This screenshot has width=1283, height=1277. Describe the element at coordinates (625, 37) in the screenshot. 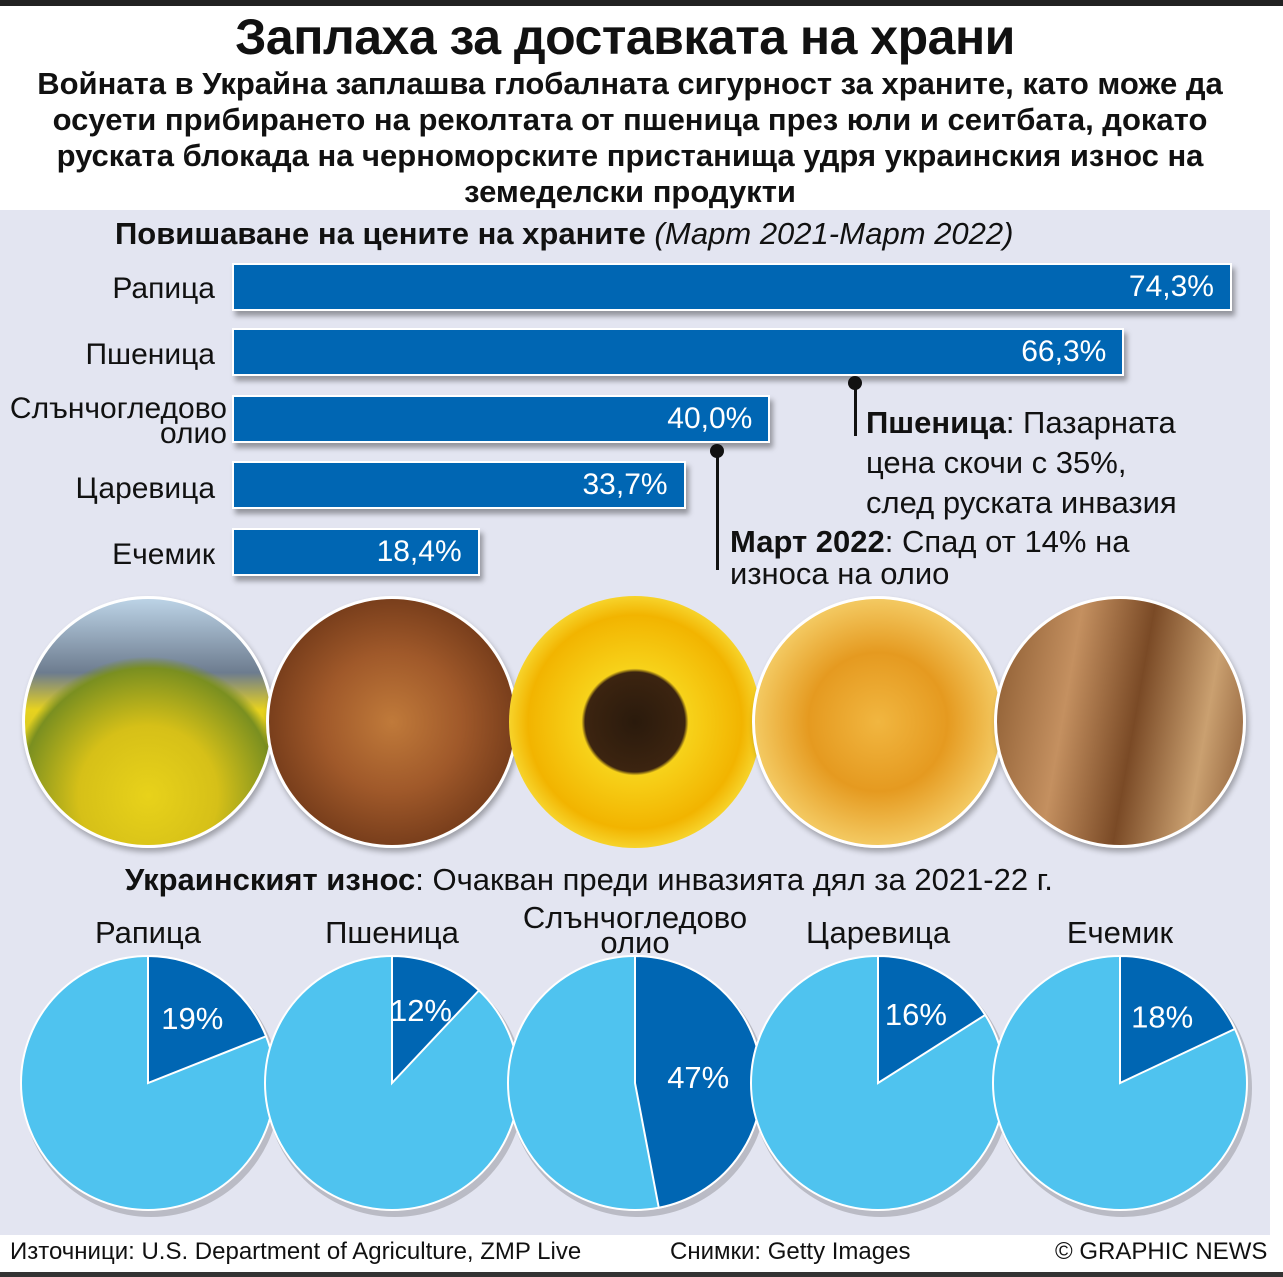

I see `page-title: Заплаха за доставката на храни` at that location.